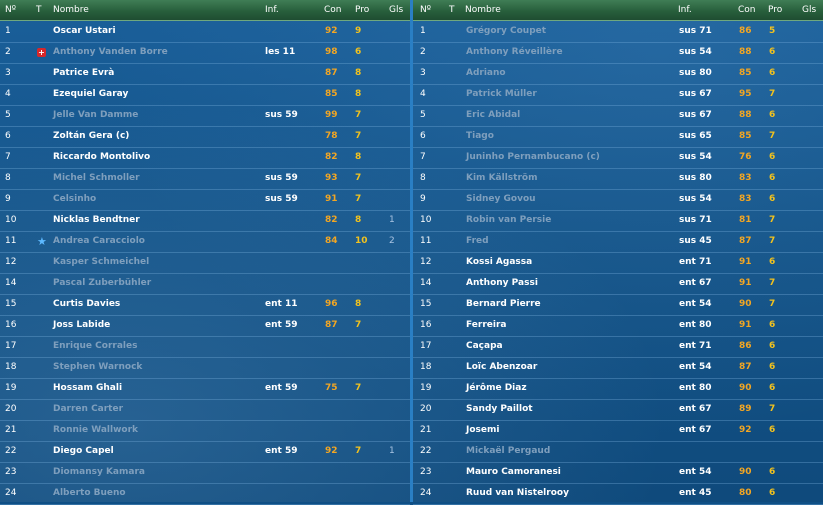 The height and width of the screenshot is (505, 823). I want to click on player-row: 2 + Anthony Vanden Borre les 11 98 6, so click(205, 53).